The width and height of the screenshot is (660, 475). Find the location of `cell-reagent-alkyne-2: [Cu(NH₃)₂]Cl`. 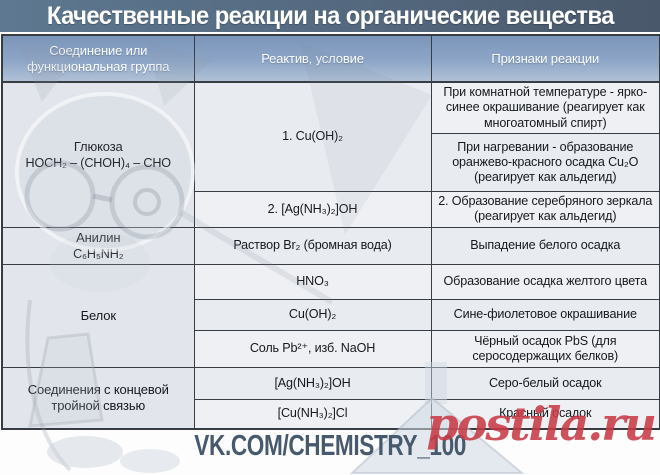

cell-reagent-alkyne-2: [Cu(NH₃)₂]Cl is located at coordinates (312, 414).